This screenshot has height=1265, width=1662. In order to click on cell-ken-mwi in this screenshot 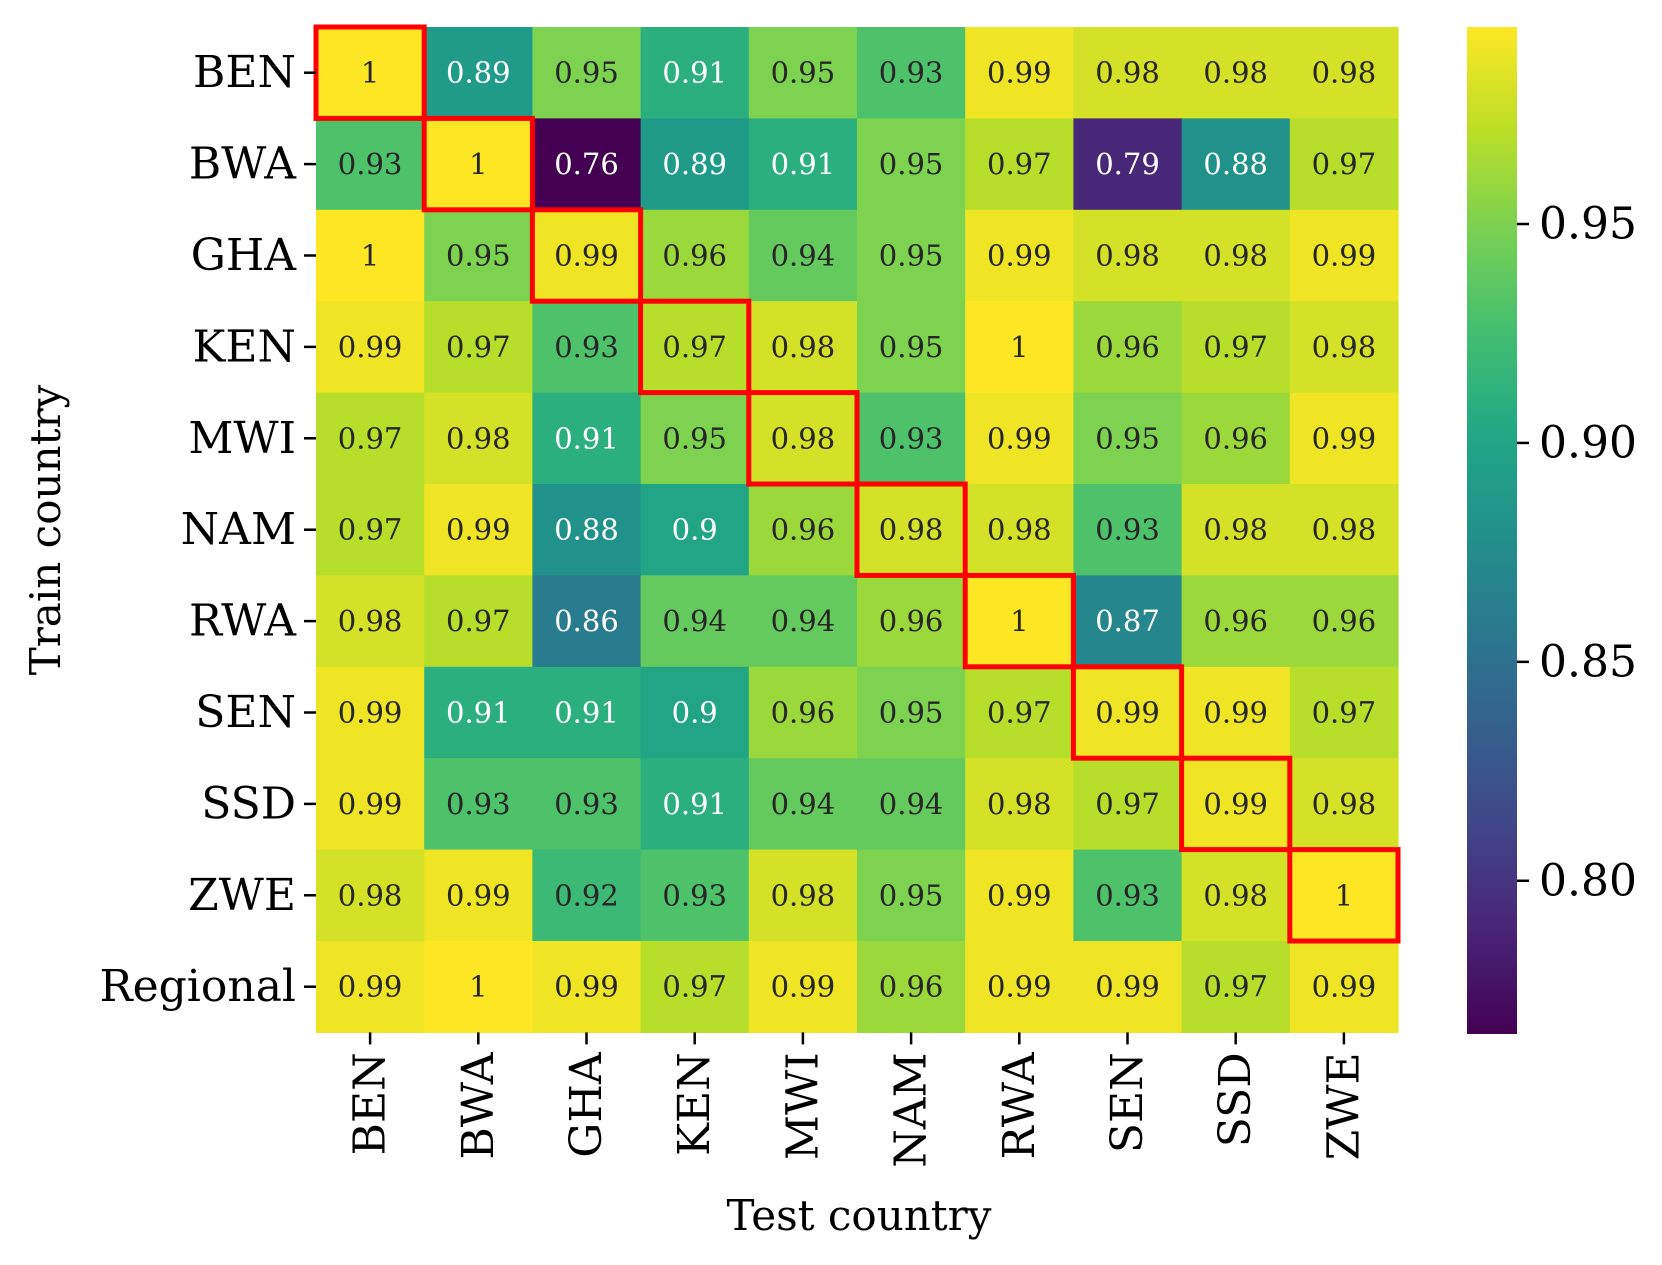, I will do `click(803, 347)`.